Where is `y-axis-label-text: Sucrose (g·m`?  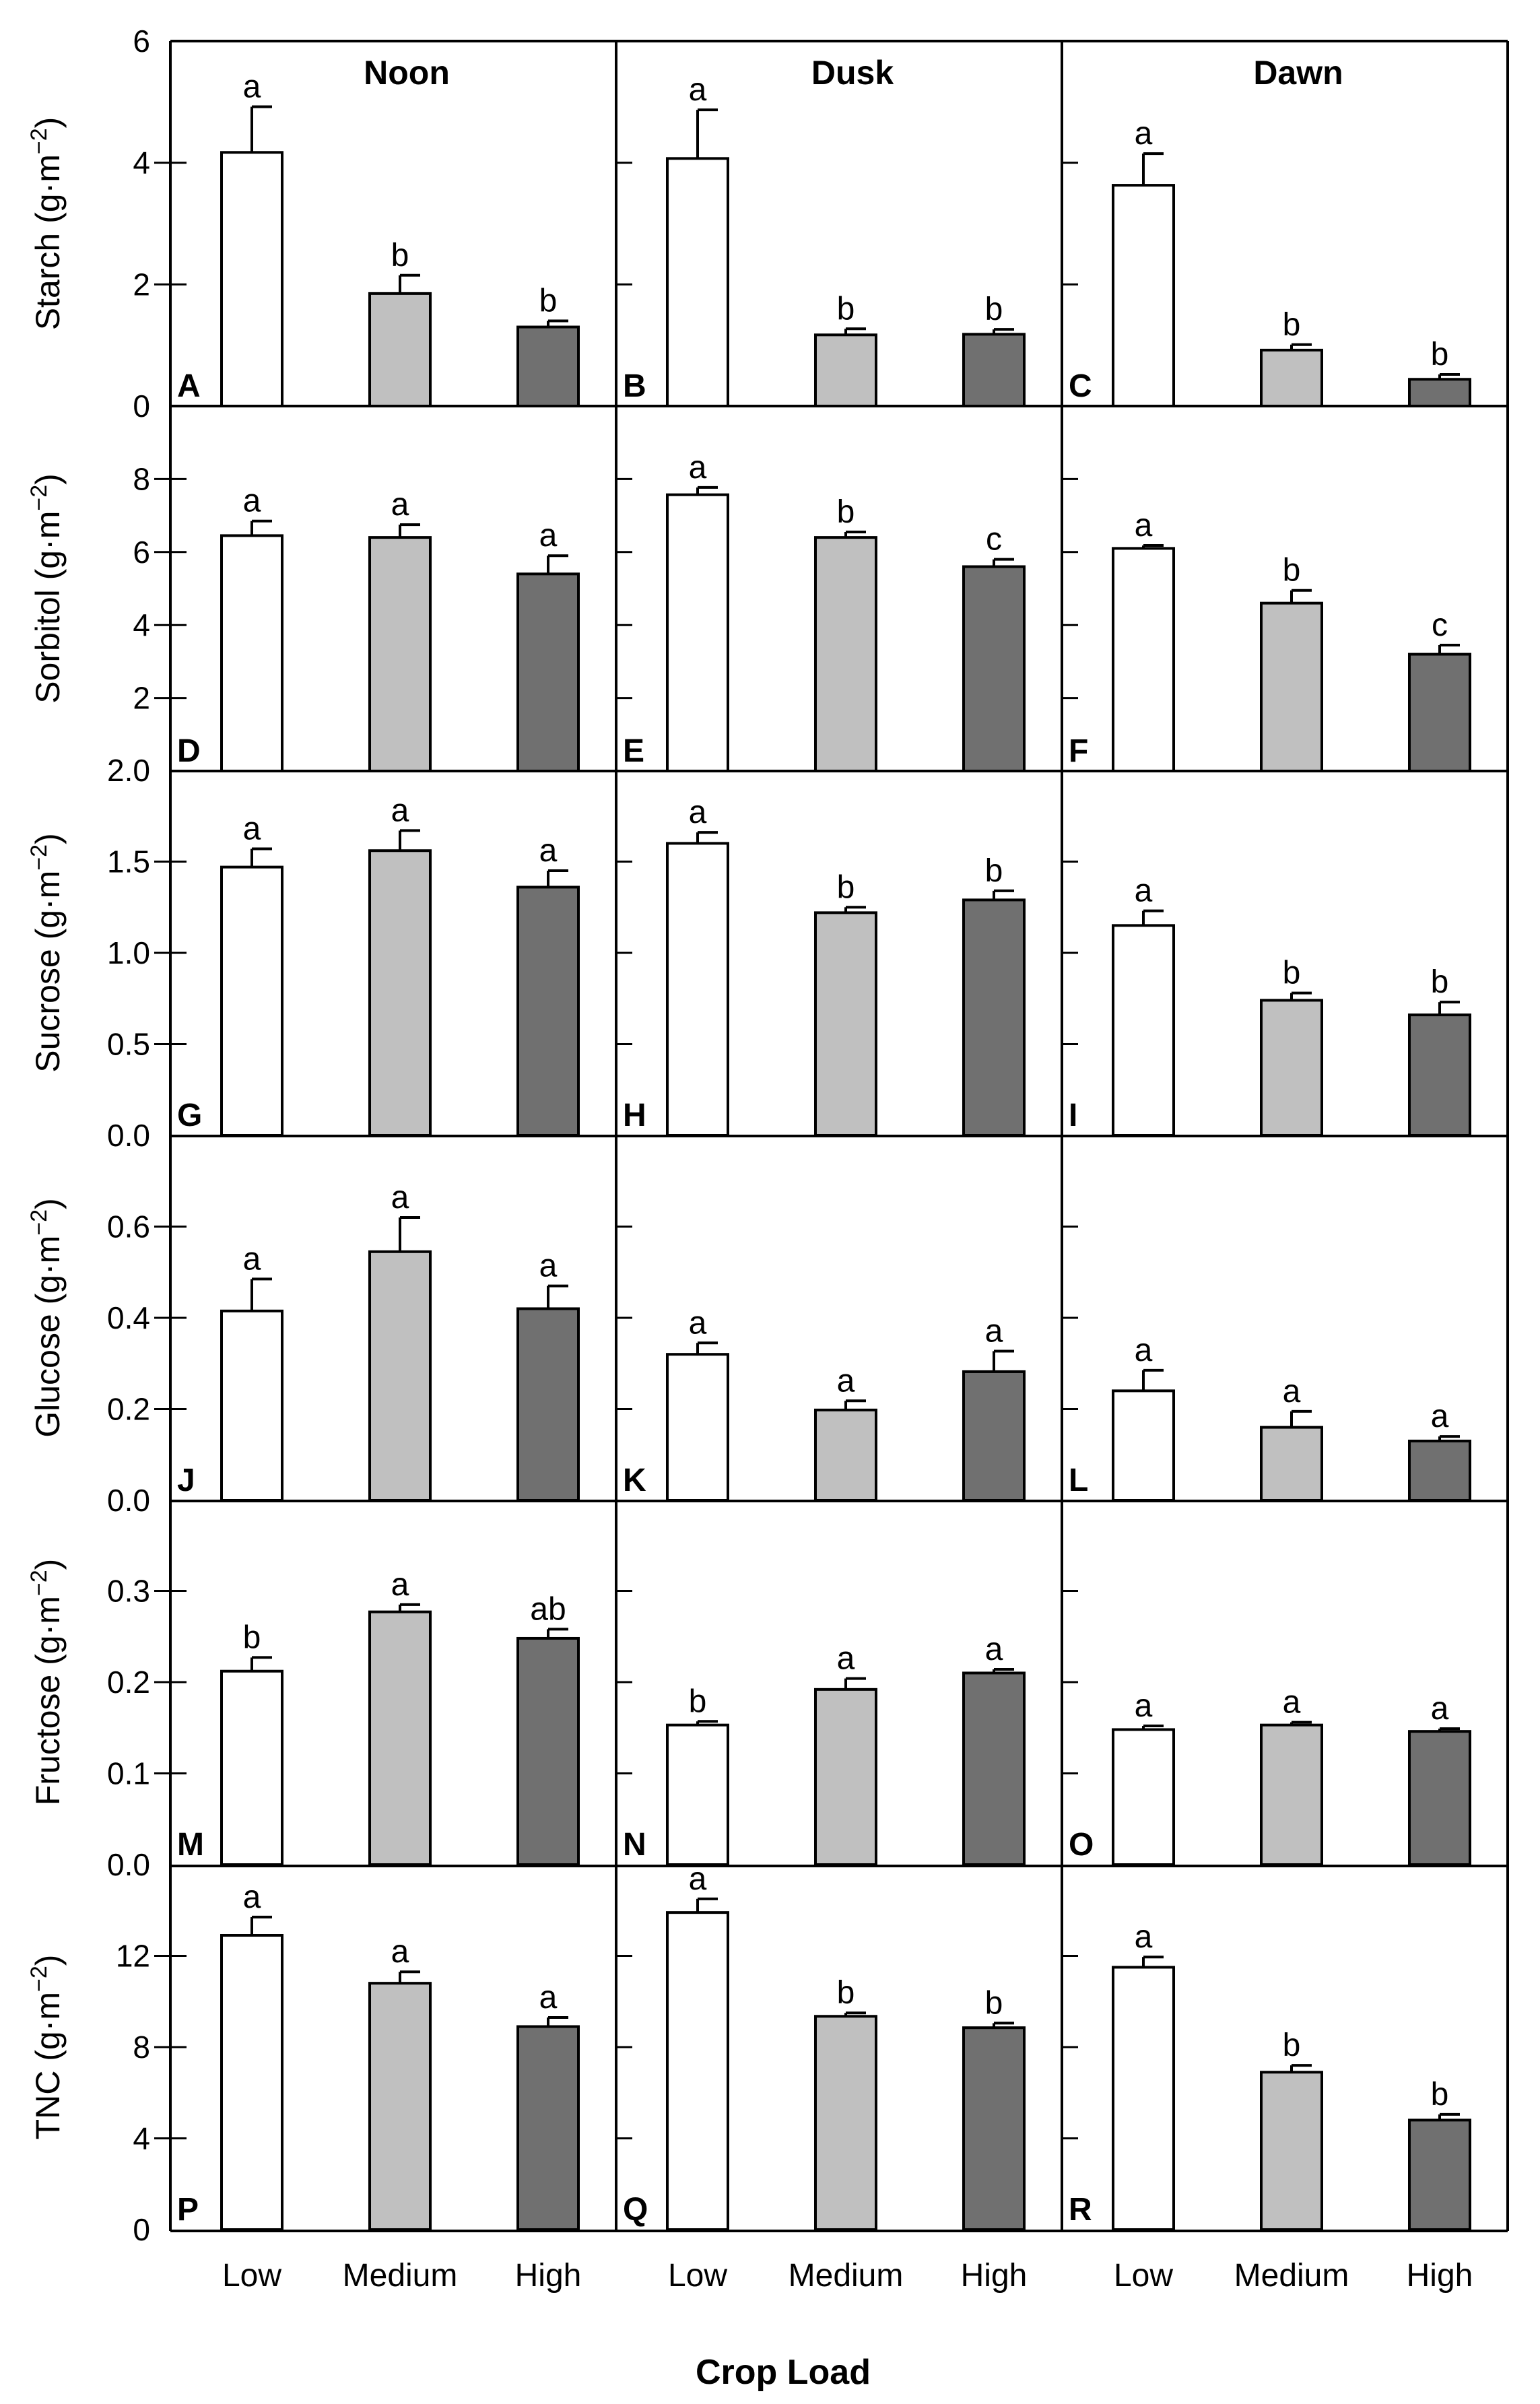 y-axis-label-text: Sucrose (g·m is located at coordinates (48, 972).